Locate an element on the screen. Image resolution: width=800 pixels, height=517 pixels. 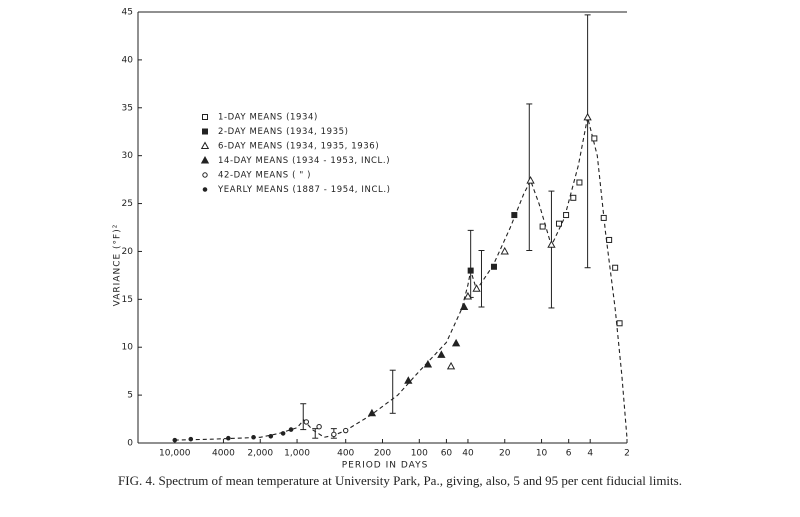
legend-label: 1-DAY MEANS (1934) is located at coordinates (268, 118).